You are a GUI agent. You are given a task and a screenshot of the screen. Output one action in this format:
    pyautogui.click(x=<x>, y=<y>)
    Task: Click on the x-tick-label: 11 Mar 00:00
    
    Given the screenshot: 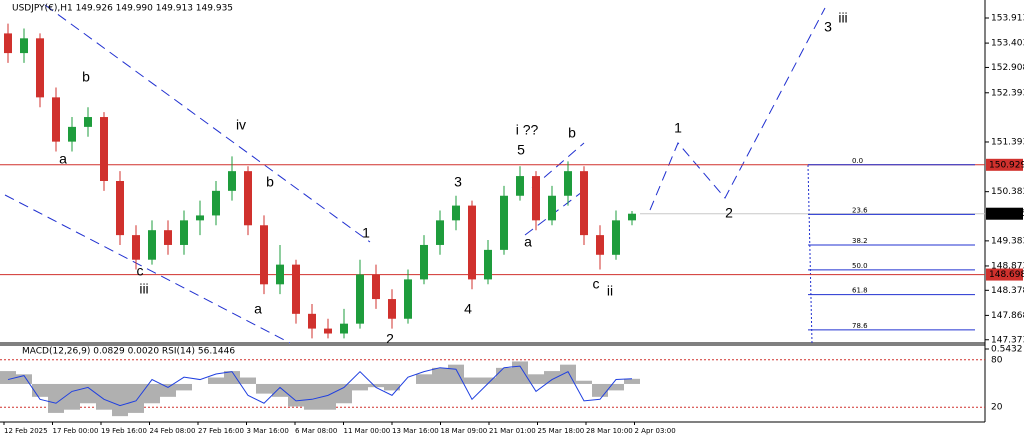 What is the action you would take?
    pyautogui.click(x=367, y=431)
    